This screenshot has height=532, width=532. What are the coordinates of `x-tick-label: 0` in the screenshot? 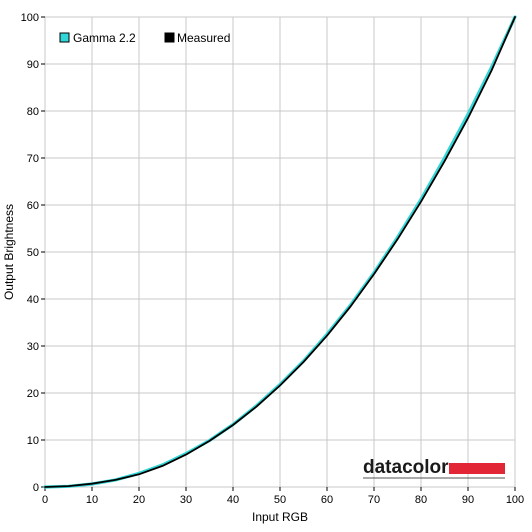 It's located at (45, 500).